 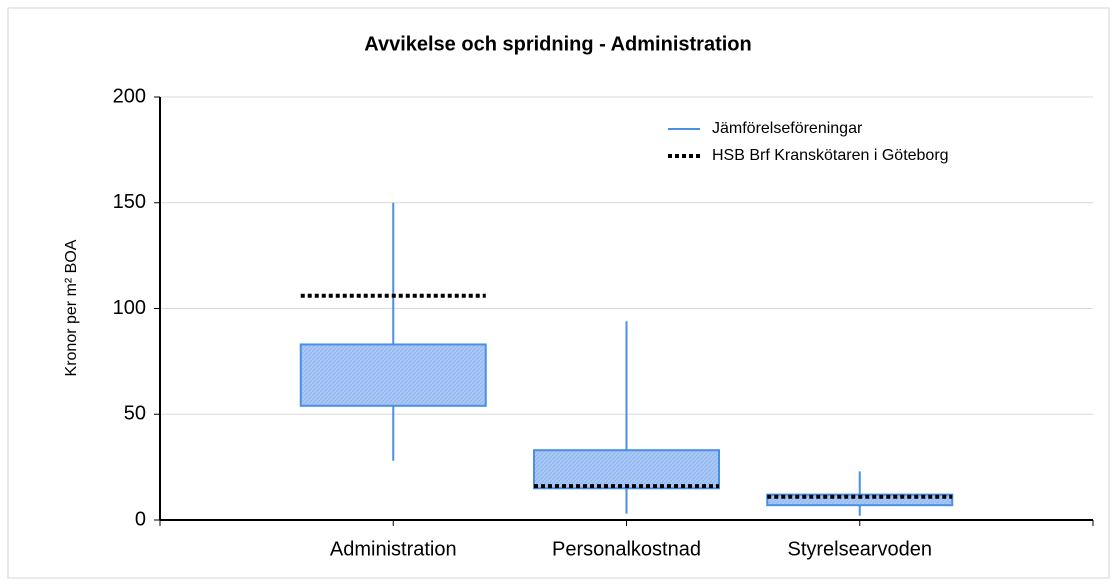 I want to click on y-tick-label: 50, so click(x=135, y=414).